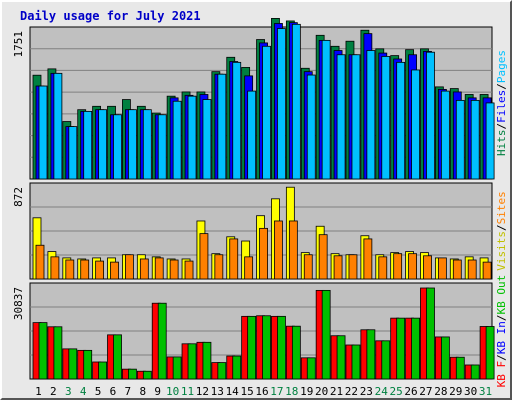 The width and height of the screenshot is (512, 402). I want to click on x-tick-label-8: 8, so click(142, 391).